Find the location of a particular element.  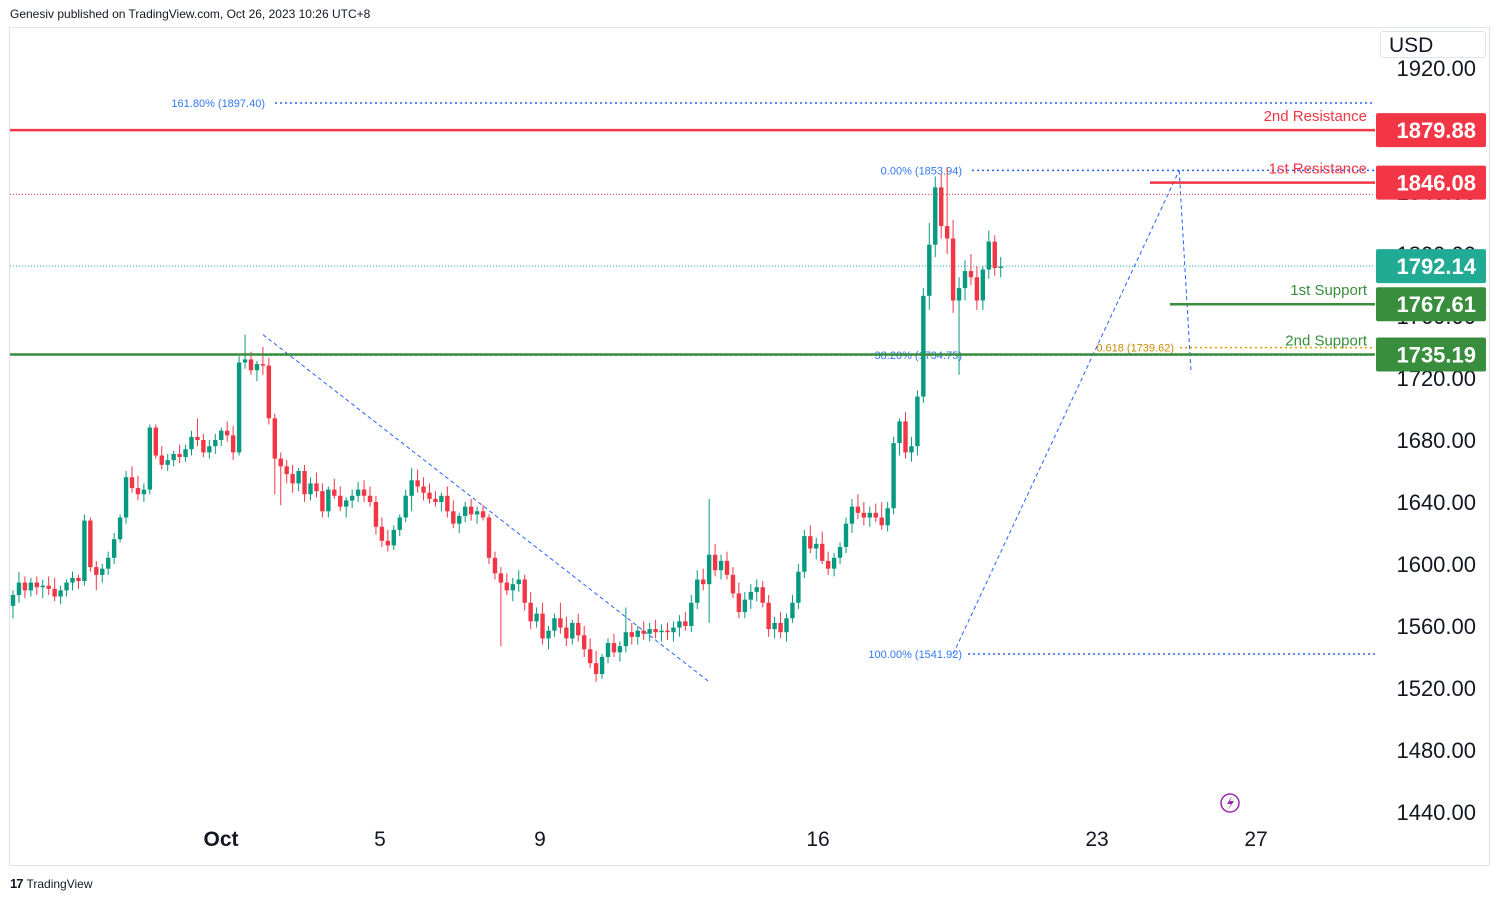

footer: 17 TradingView is located at coordinates (51, 883).